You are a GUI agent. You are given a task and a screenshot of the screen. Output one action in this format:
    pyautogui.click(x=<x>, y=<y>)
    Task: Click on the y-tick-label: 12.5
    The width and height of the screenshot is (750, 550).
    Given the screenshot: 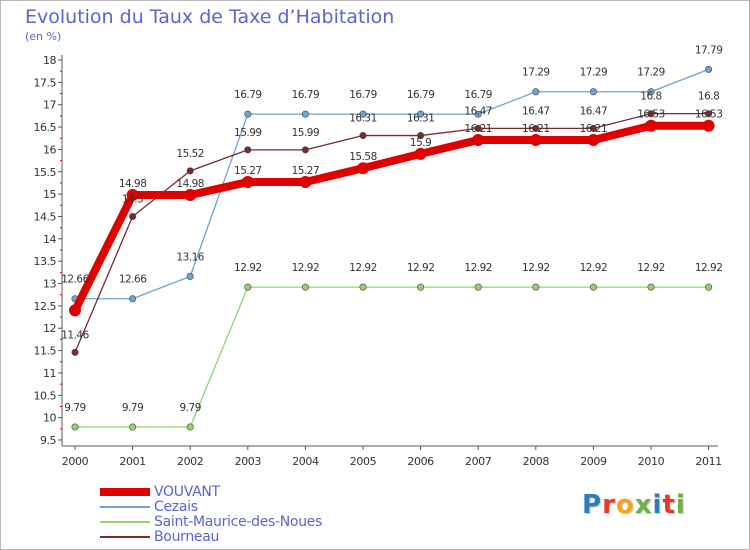 What is the action you would take?
    pyautogui.click(x=45, y=306)
    